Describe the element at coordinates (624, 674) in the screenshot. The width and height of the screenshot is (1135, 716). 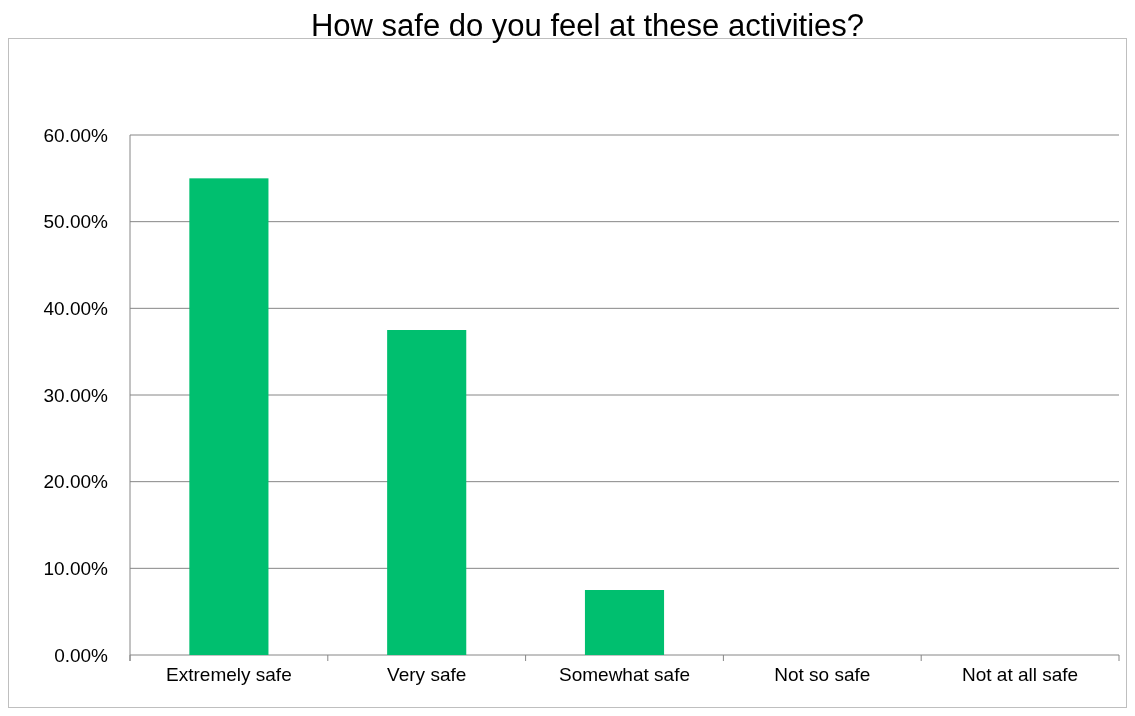
I see `x-tick-label: Somewhat safe` at that location.